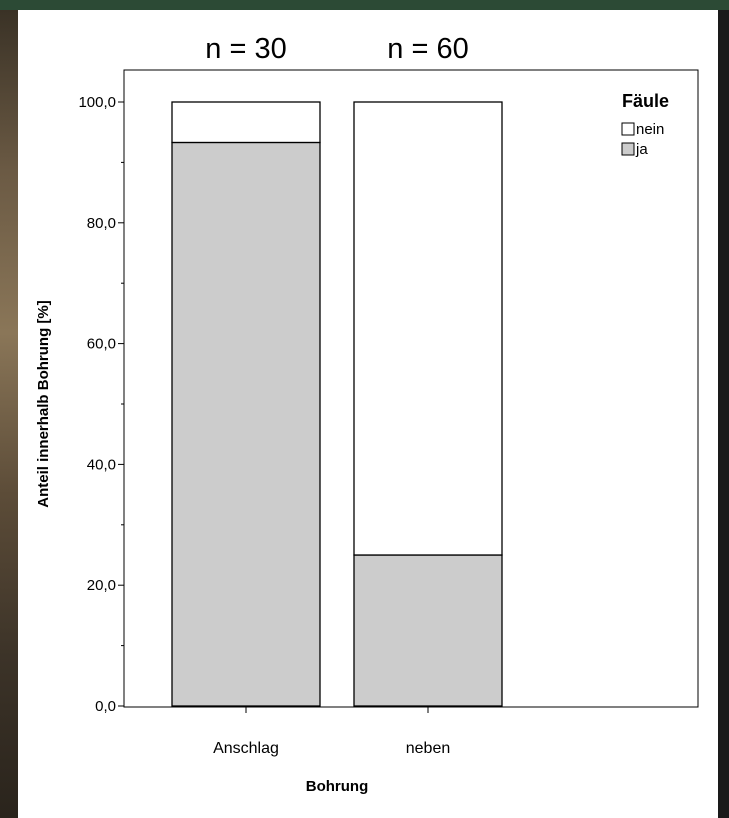  I want to click on bar-segment-neben-nein, so click(428, 328).